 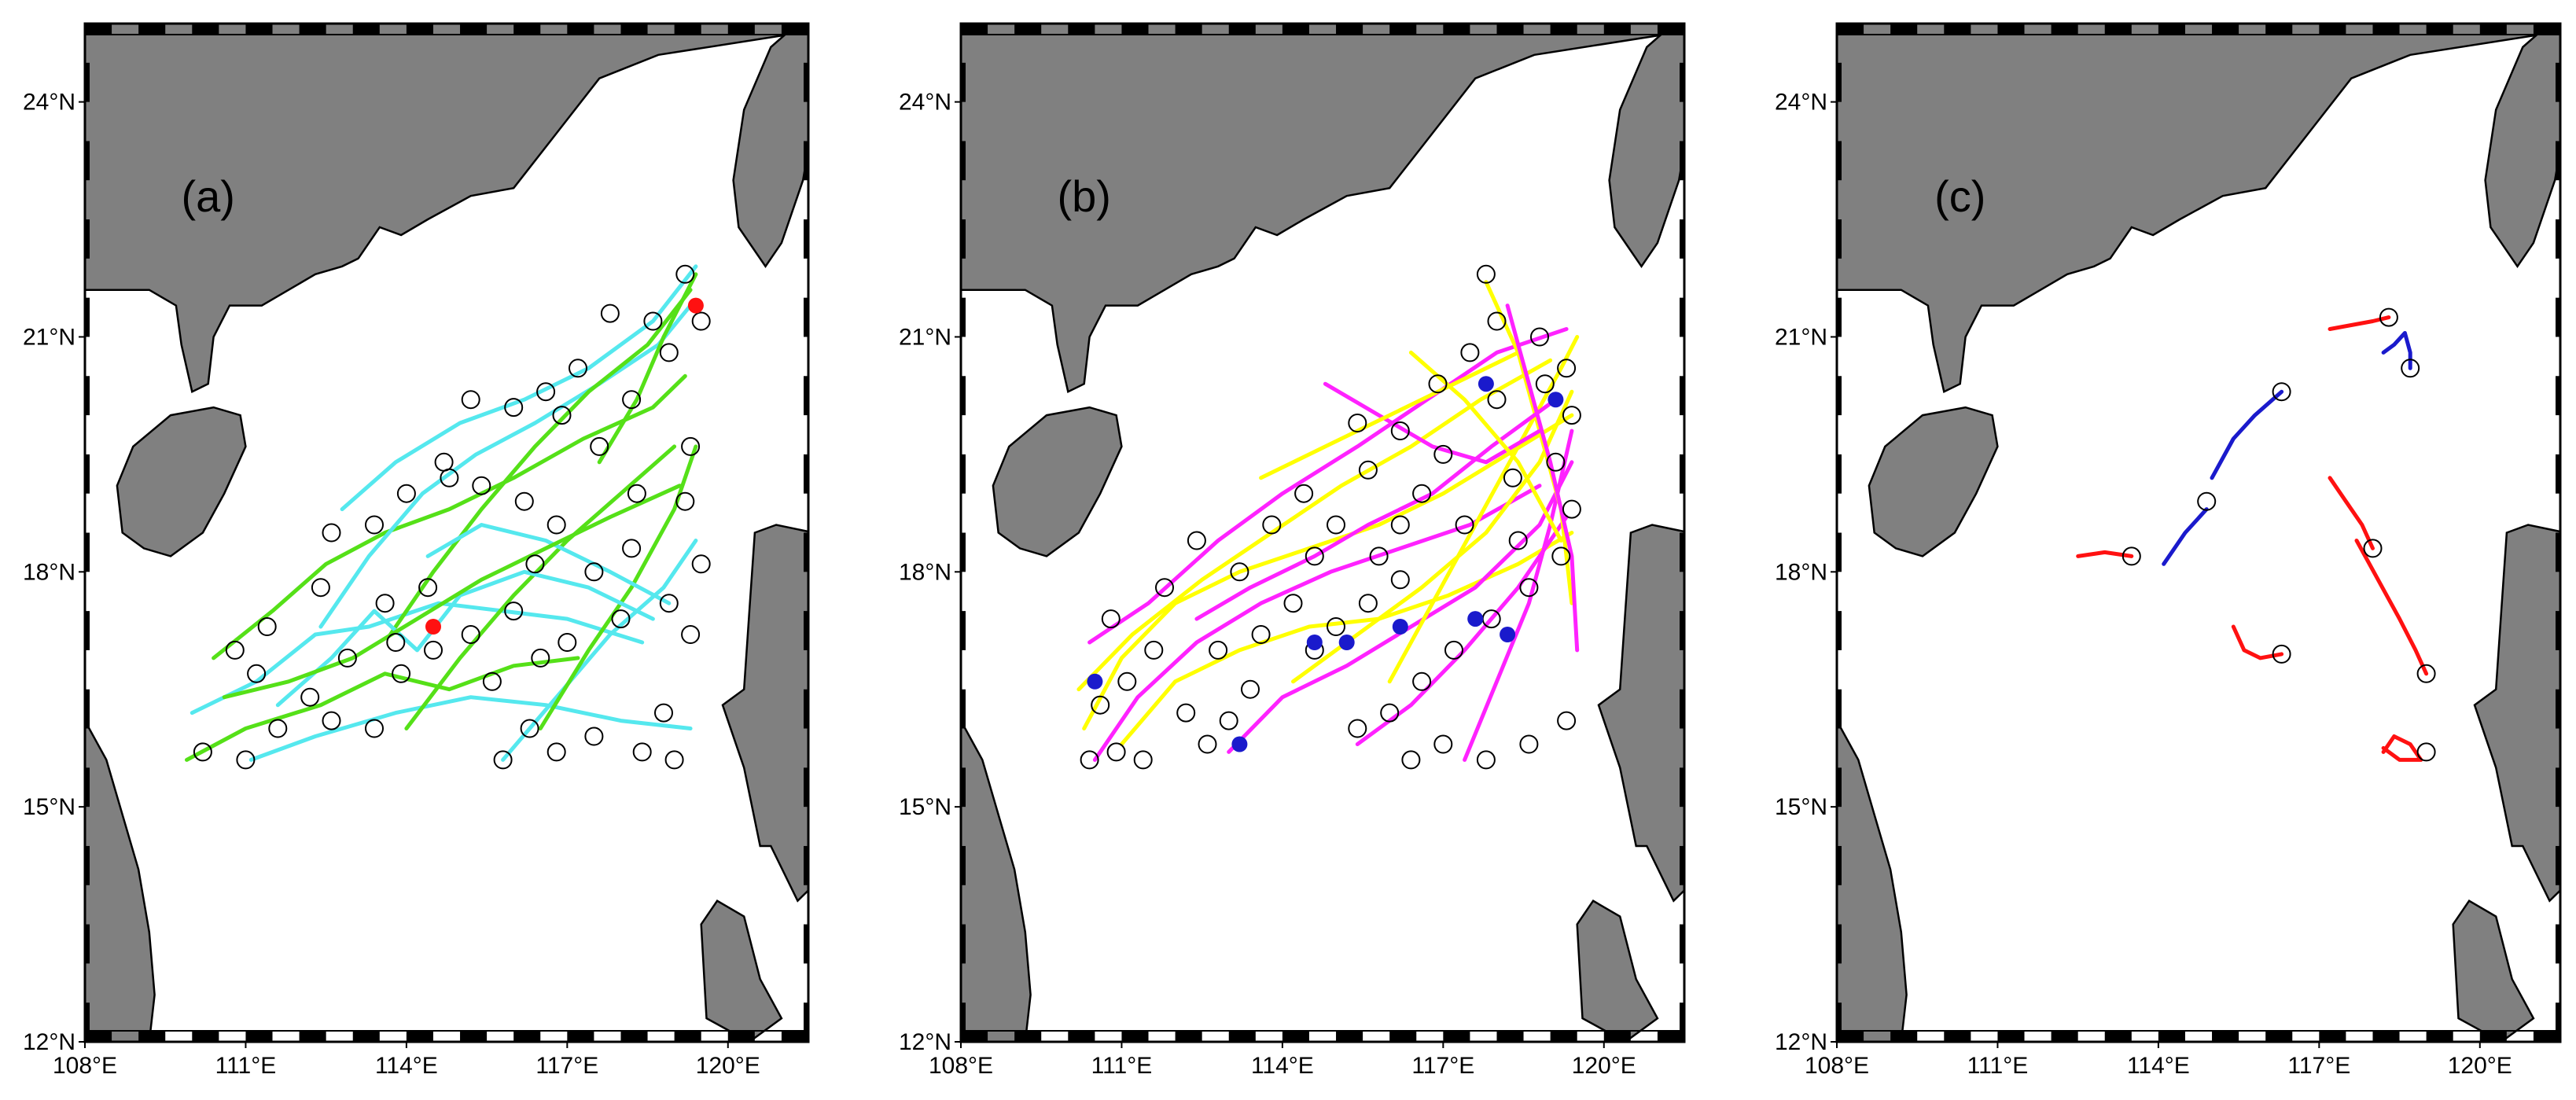 What do you see at coordinates (2318, 1066) in the screenshot?
I see `lon-tick-label: 117°E` at bounding box center [2318, 1066].